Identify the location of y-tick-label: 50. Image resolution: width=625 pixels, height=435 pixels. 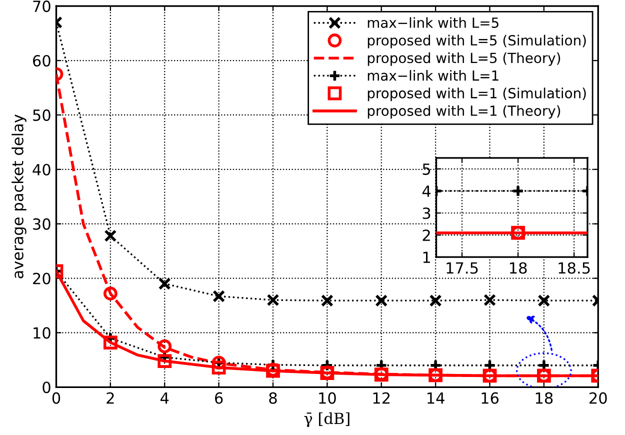
(41, 115).